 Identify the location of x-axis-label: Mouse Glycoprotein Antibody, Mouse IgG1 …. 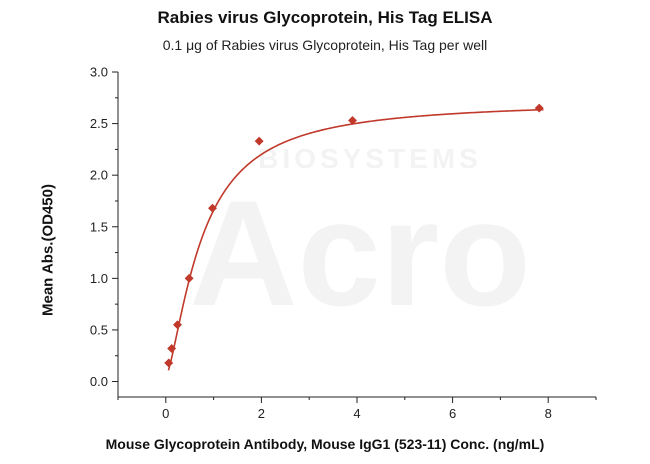
(325, 444).